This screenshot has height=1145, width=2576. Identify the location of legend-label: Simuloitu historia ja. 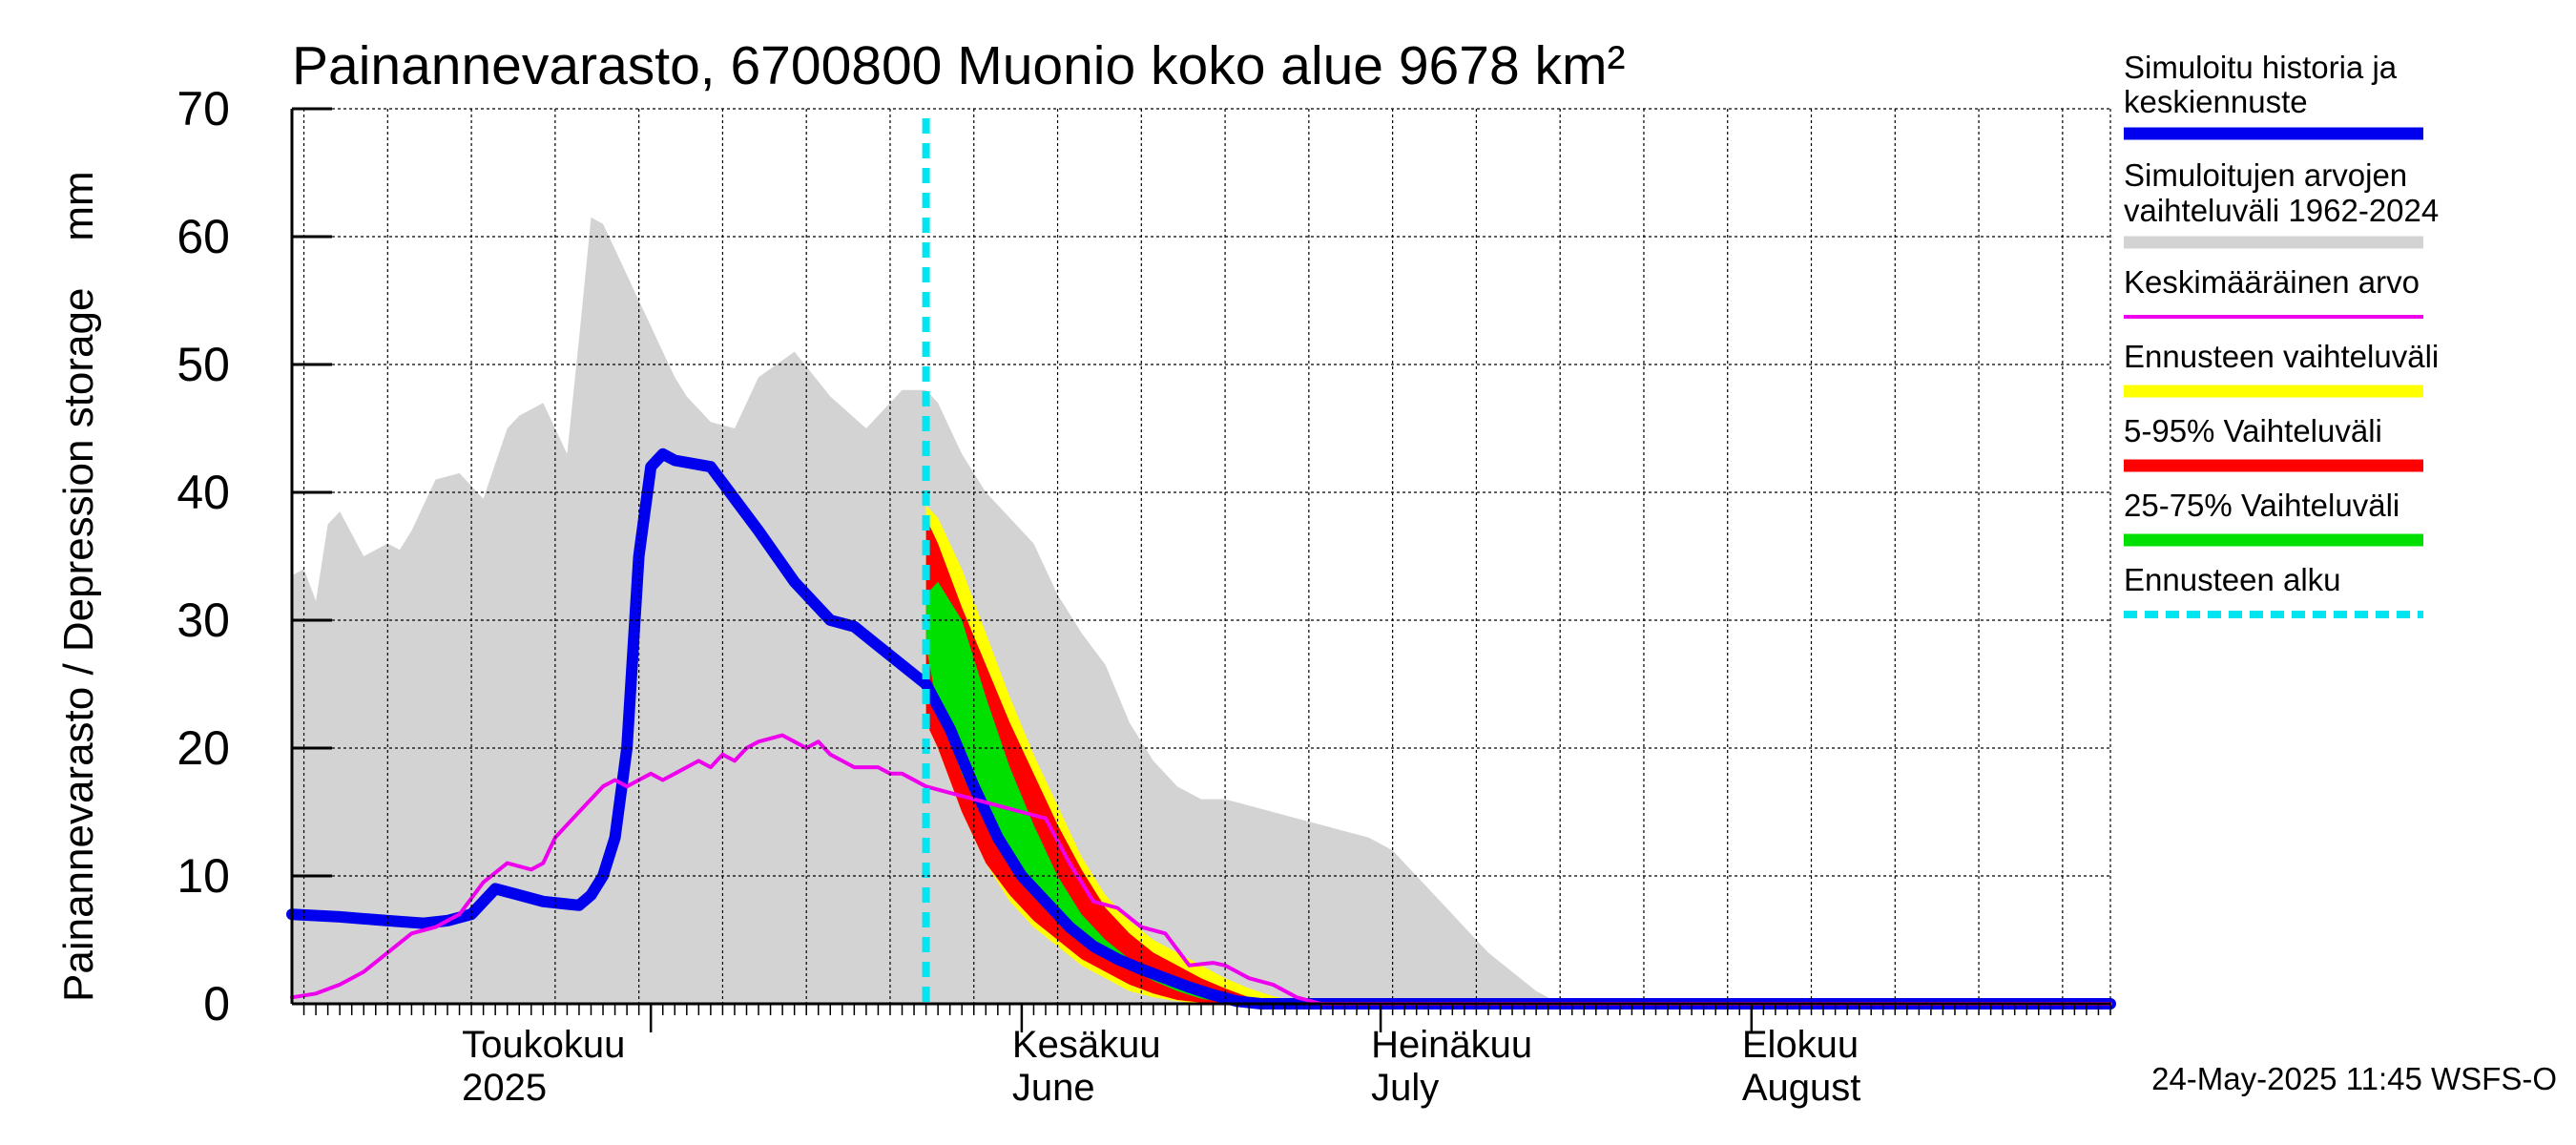
(2261, 67).